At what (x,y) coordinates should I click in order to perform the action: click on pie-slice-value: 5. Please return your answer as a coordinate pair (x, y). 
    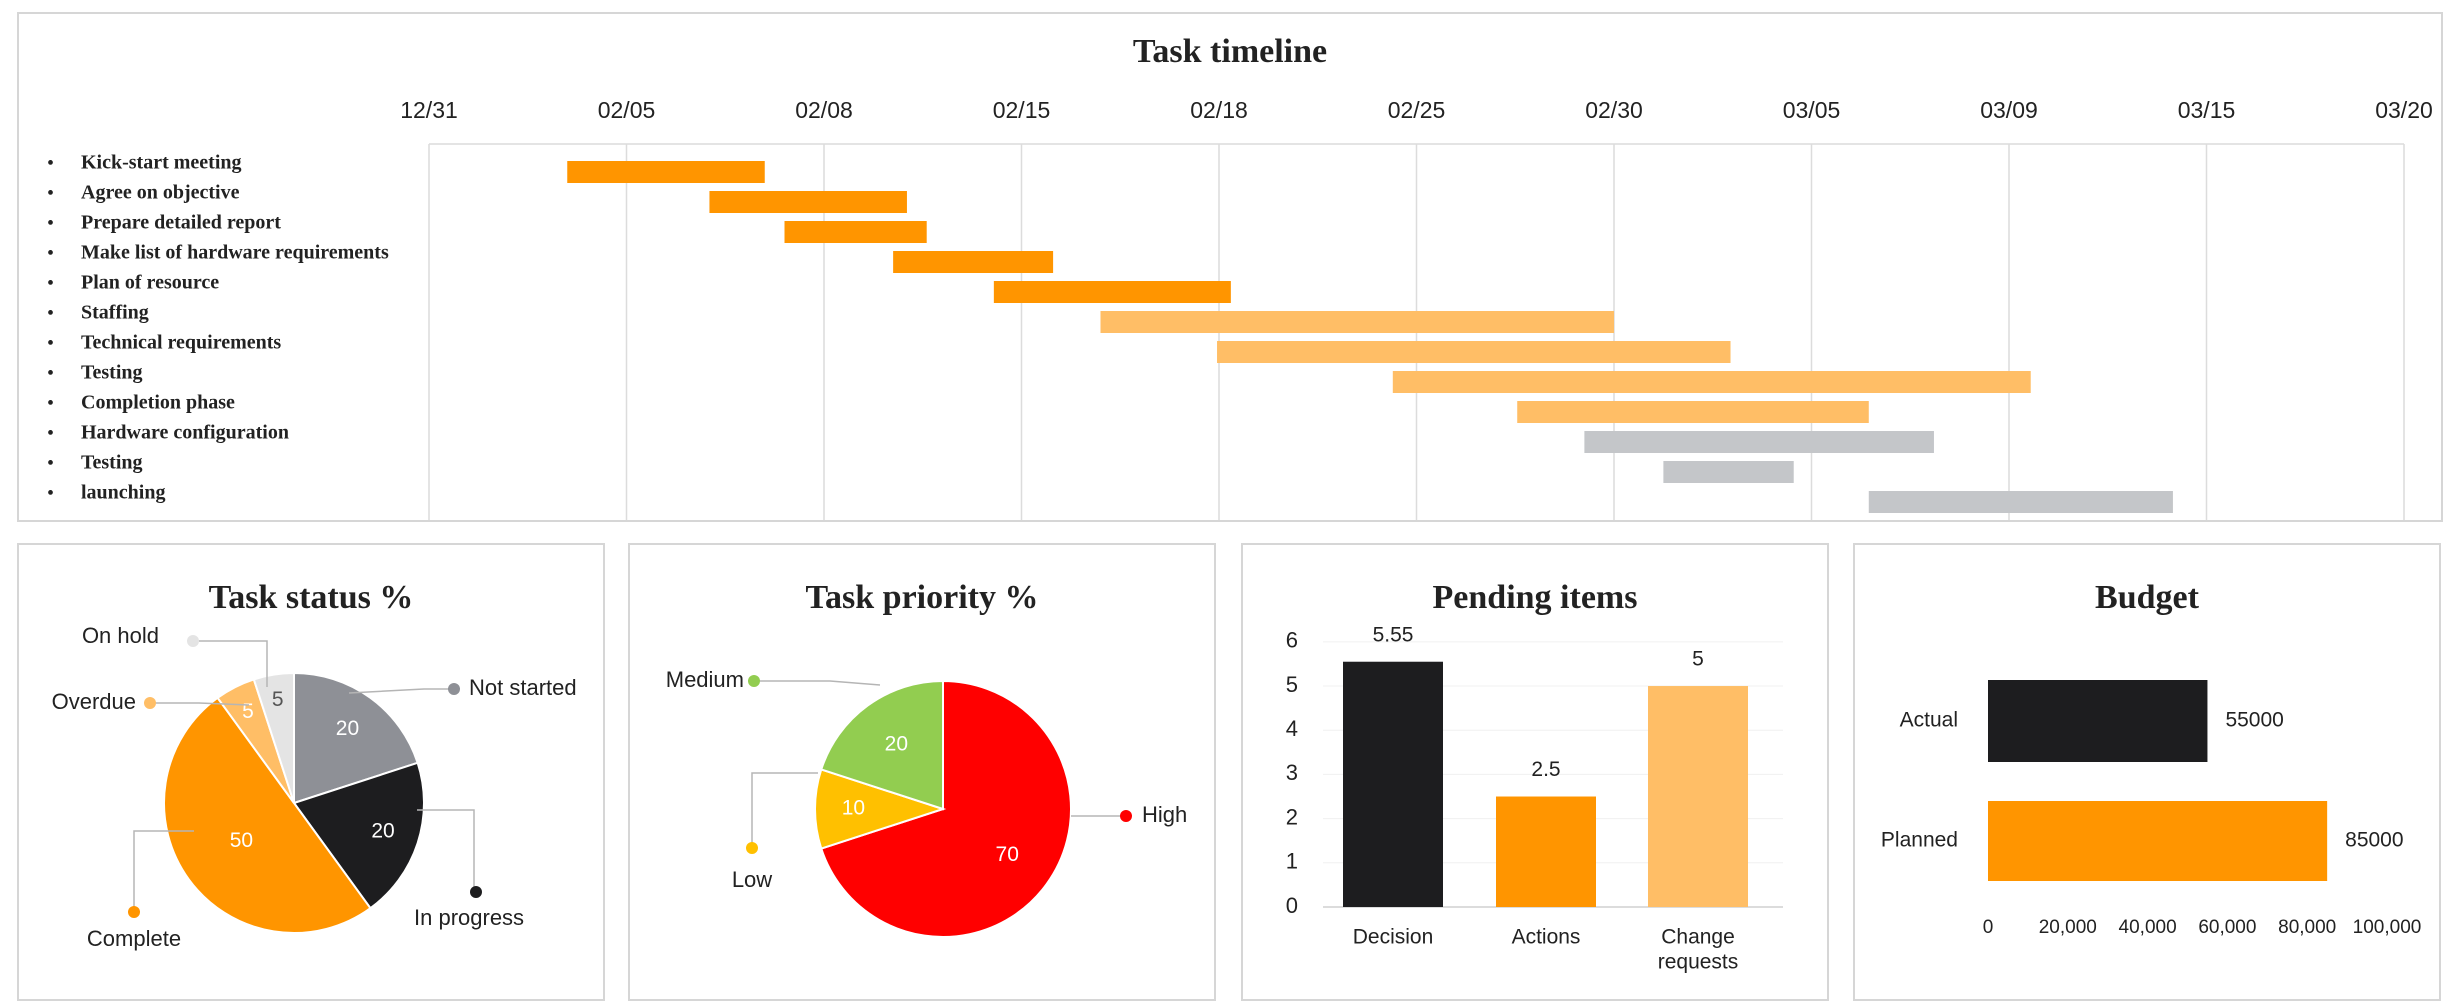
    Looking at the image, I should click on (278, 699).